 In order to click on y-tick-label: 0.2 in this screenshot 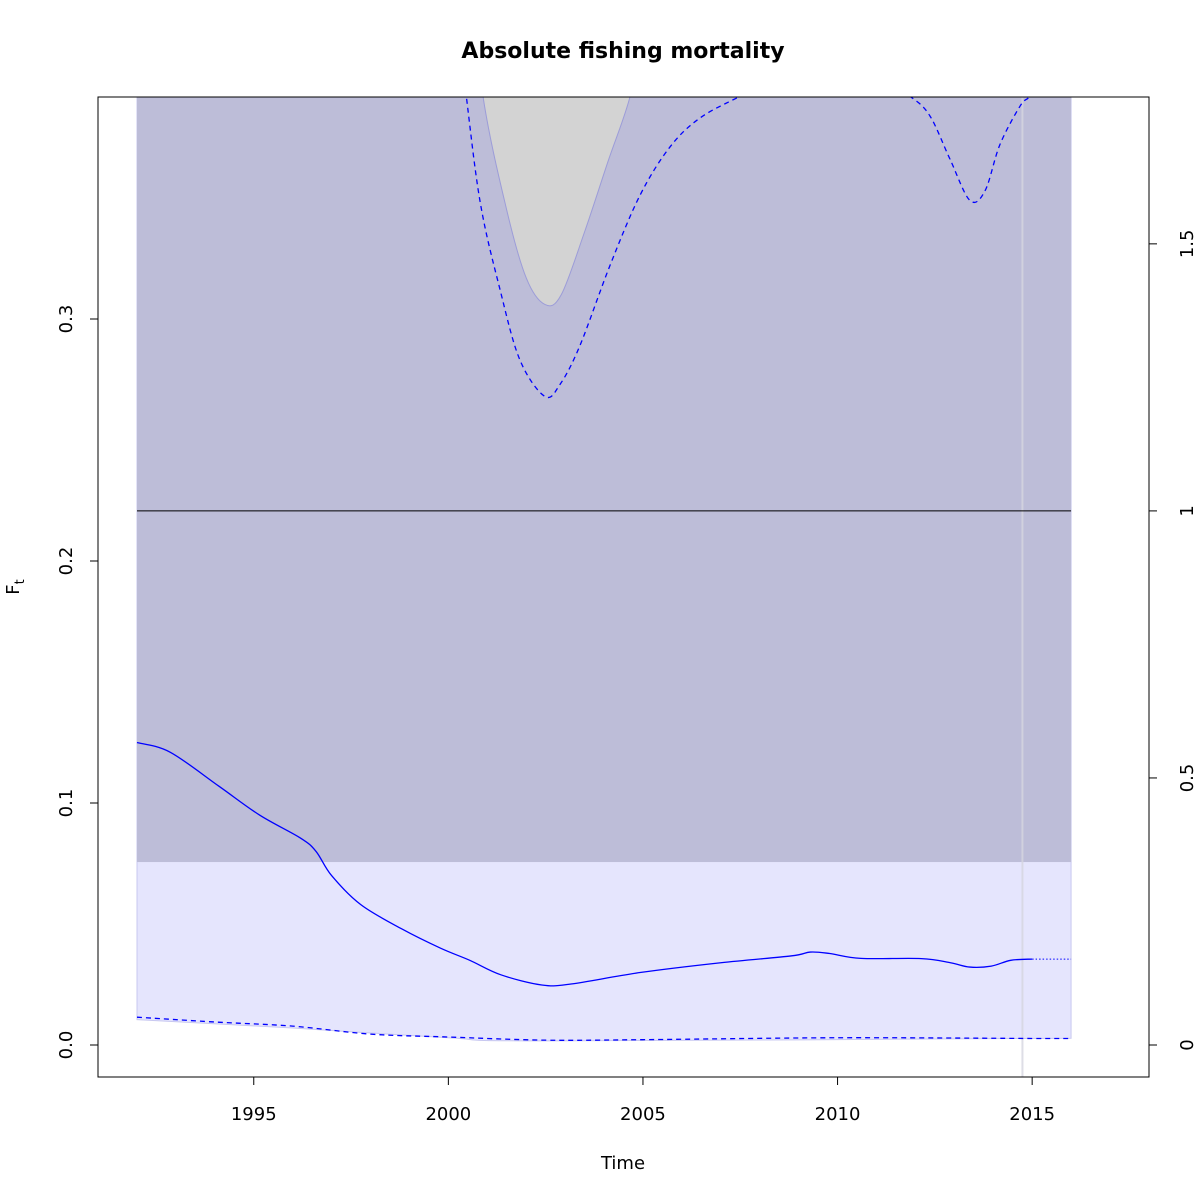, I will do `click(66, 561)`.